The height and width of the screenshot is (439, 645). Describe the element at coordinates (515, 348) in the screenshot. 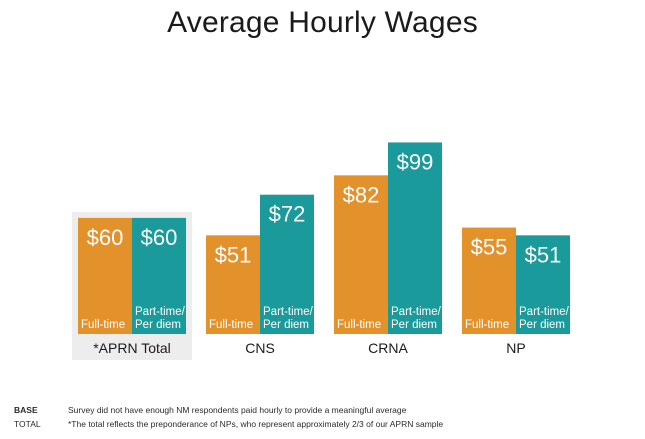

I see `category-label: NP` at that location.